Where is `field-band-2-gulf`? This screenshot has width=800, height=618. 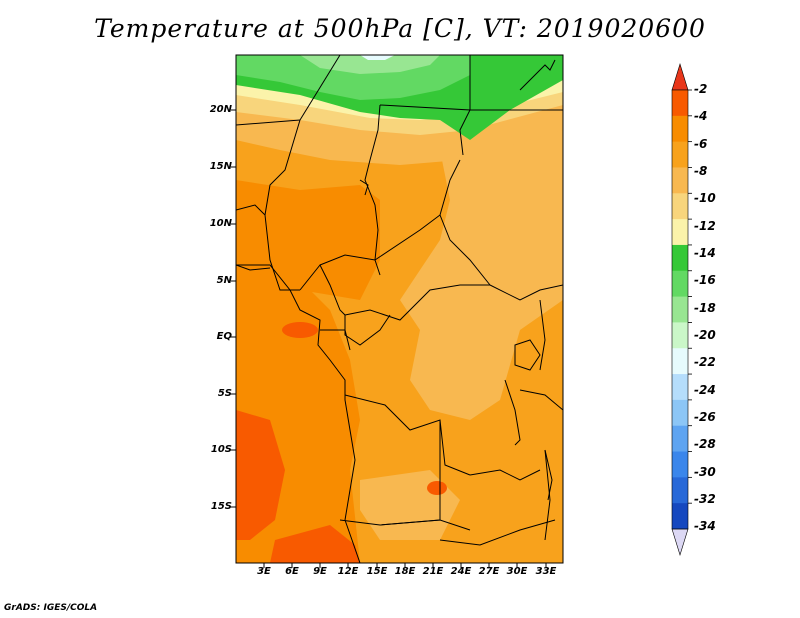 field-band-2-gulf is located at coordinates (300, 330).